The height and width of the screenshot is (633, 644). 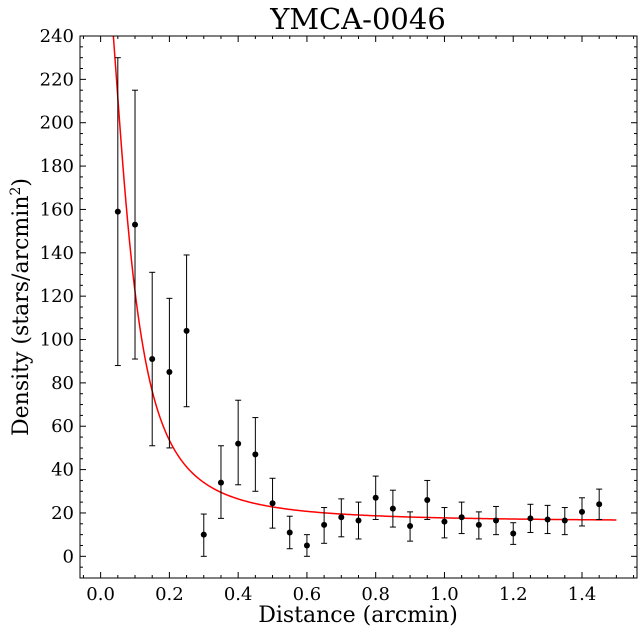 I want to click on y-axis-label: Density (stars/arcmin2), so click(x=21, y=307).